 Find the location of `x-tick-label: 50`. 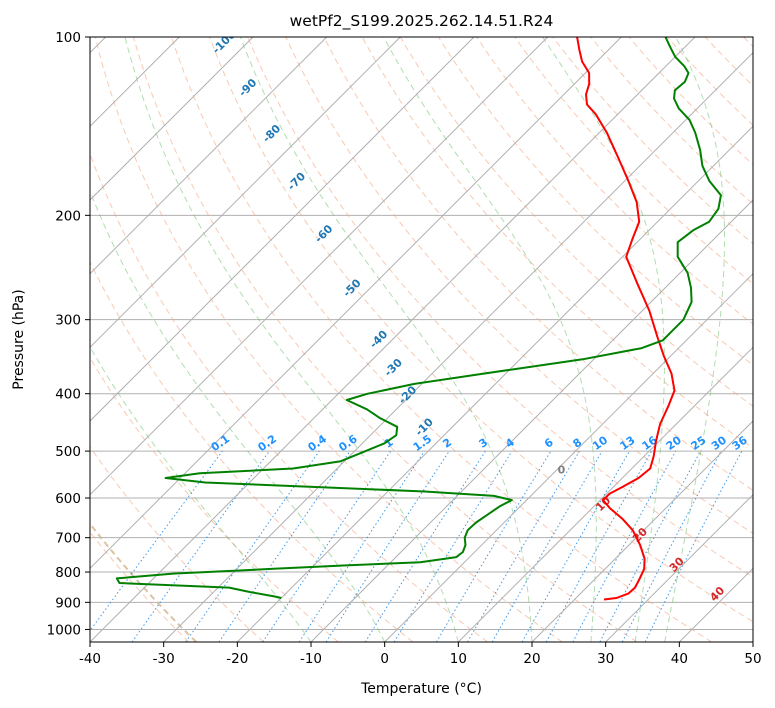

x-tick-label: 50 is located at coordinates (752, 659).